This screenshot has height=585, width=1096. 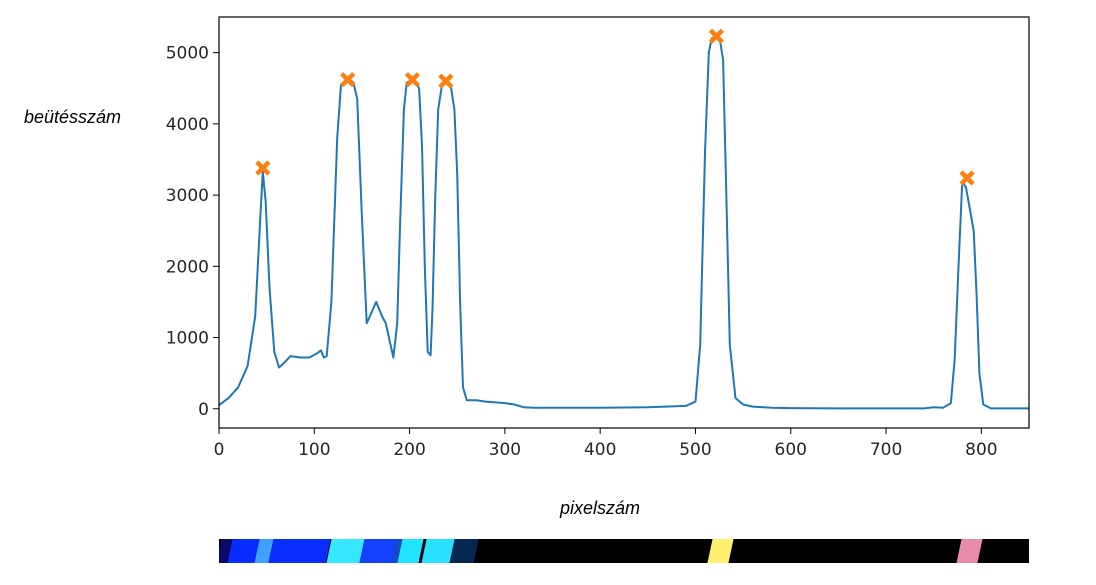 I want to click on x-tick-label: 200, so click(x=409, y=450).